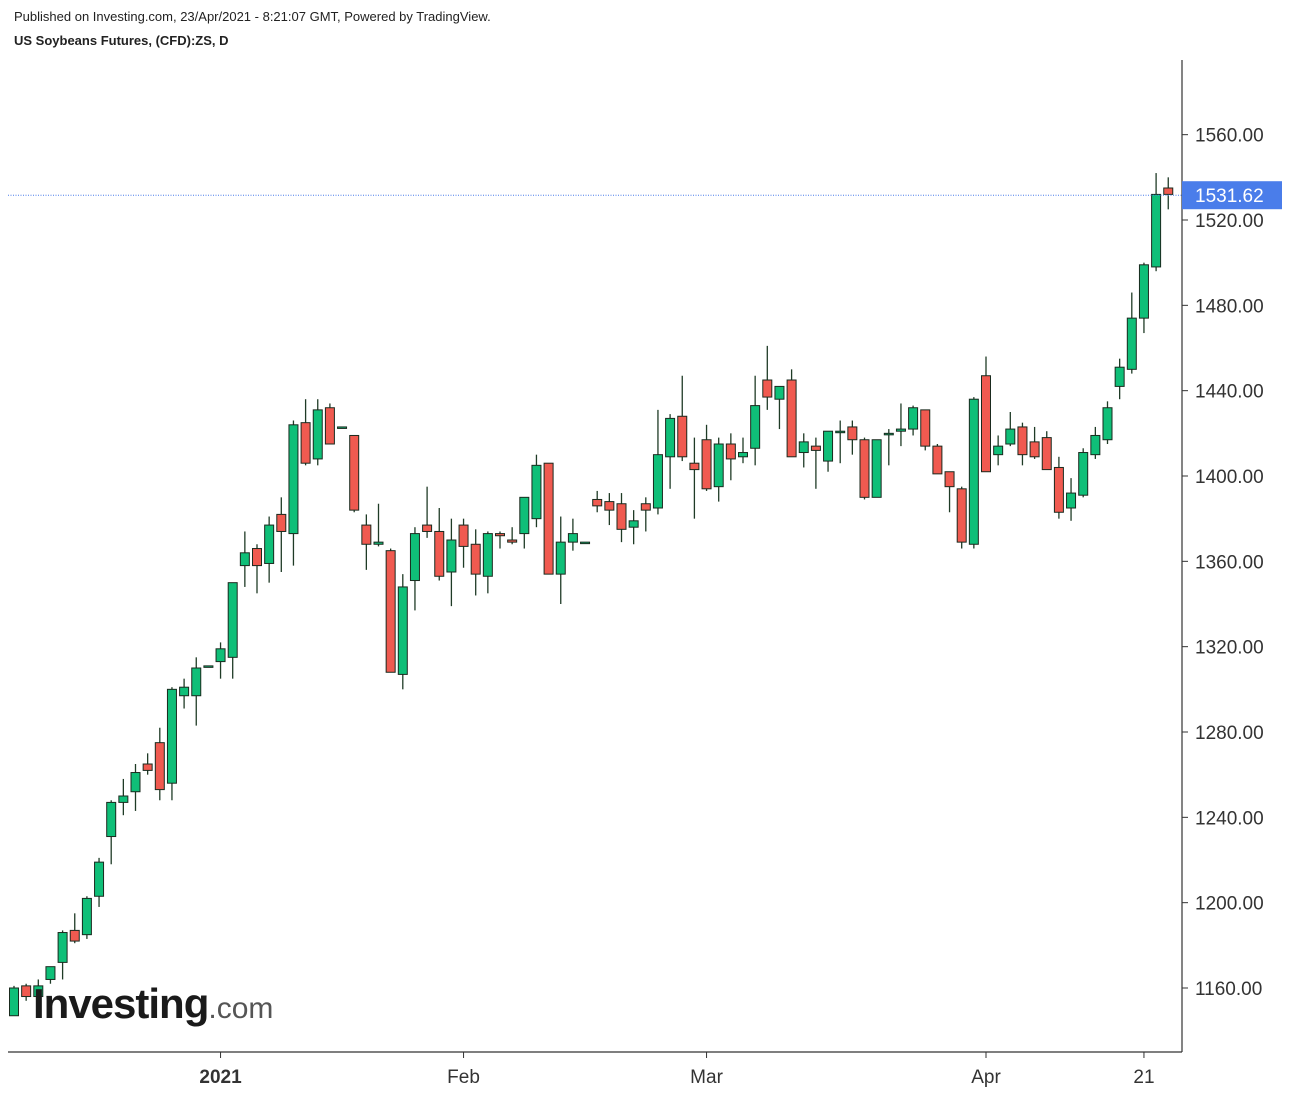  Describe the element at coordinates (1229, 648) in the screenshot. I see `y-tick-label: 1320.00` at that location.